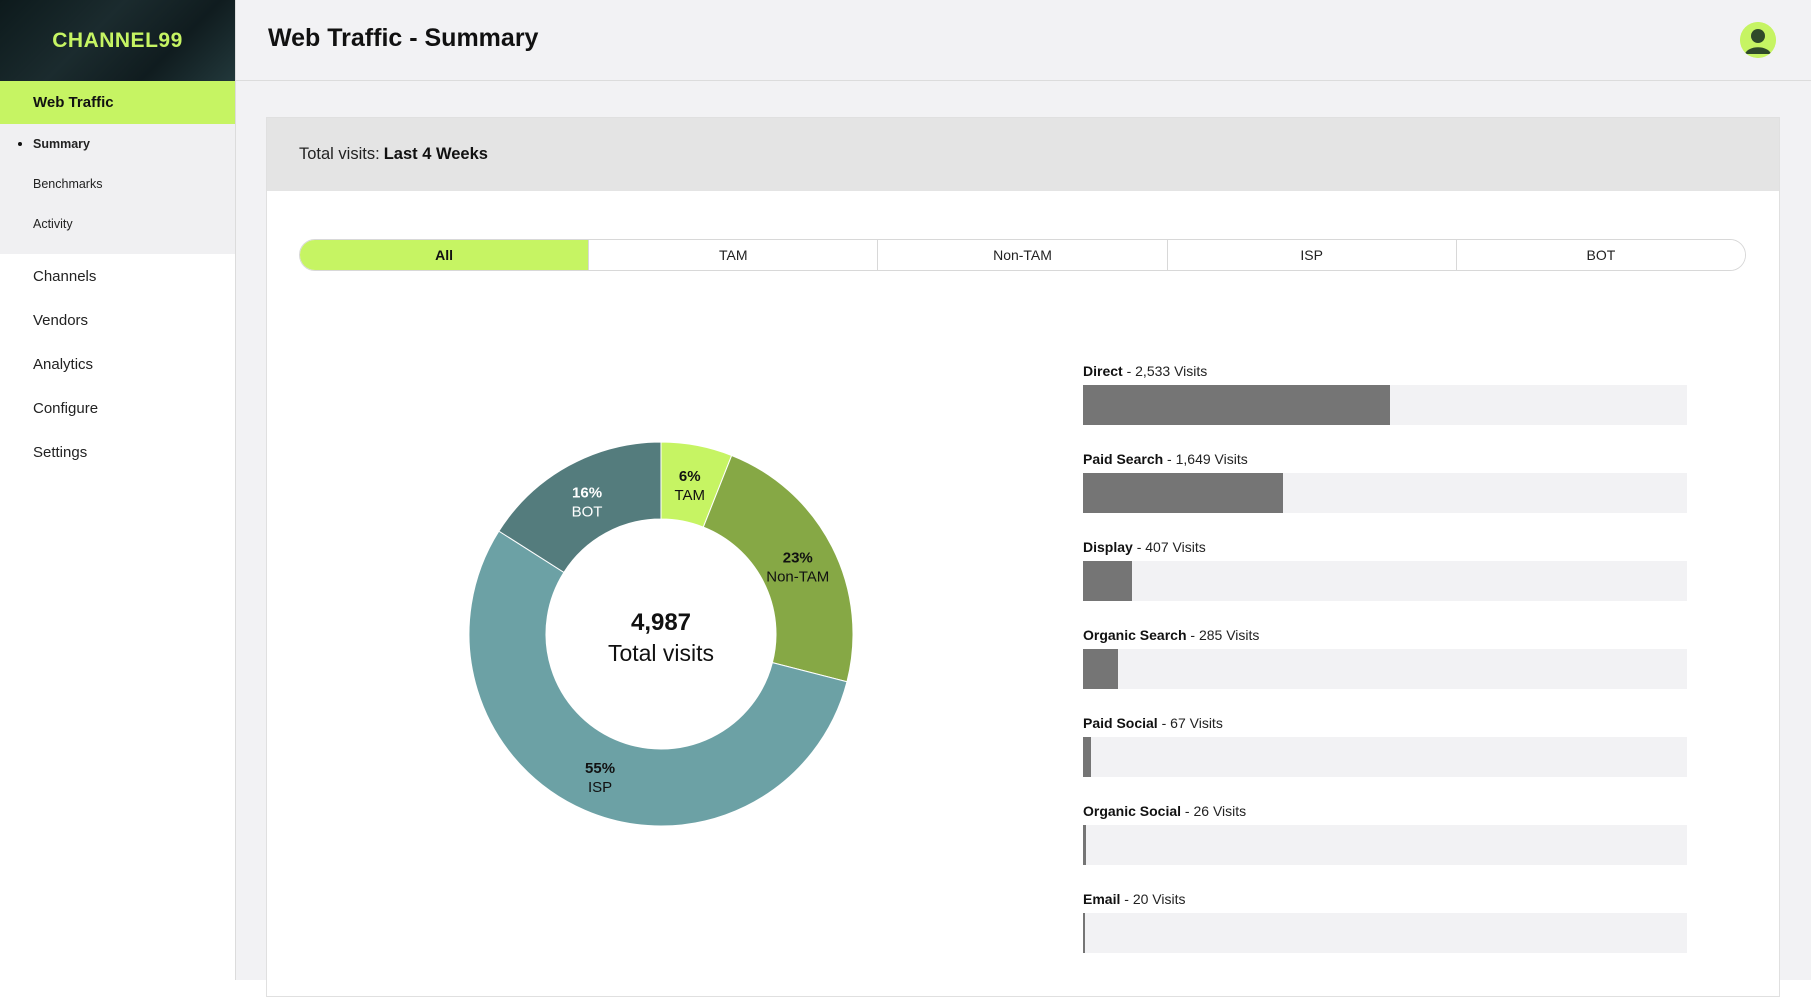  I want to click on donut-percent-label-non-tam: 23%, so click(798, 557).